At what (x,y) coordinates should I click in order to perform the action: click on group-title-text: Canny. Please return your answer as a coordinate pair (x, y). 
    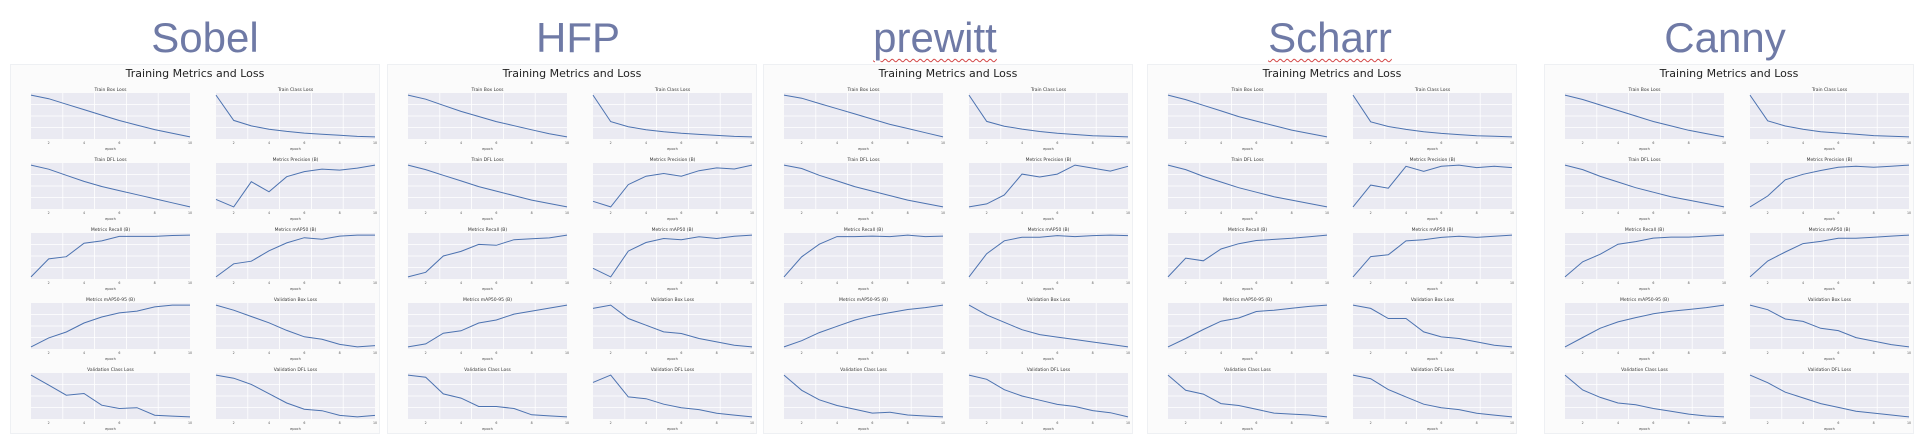
    Looking at the image, I should click on (1725, 37).